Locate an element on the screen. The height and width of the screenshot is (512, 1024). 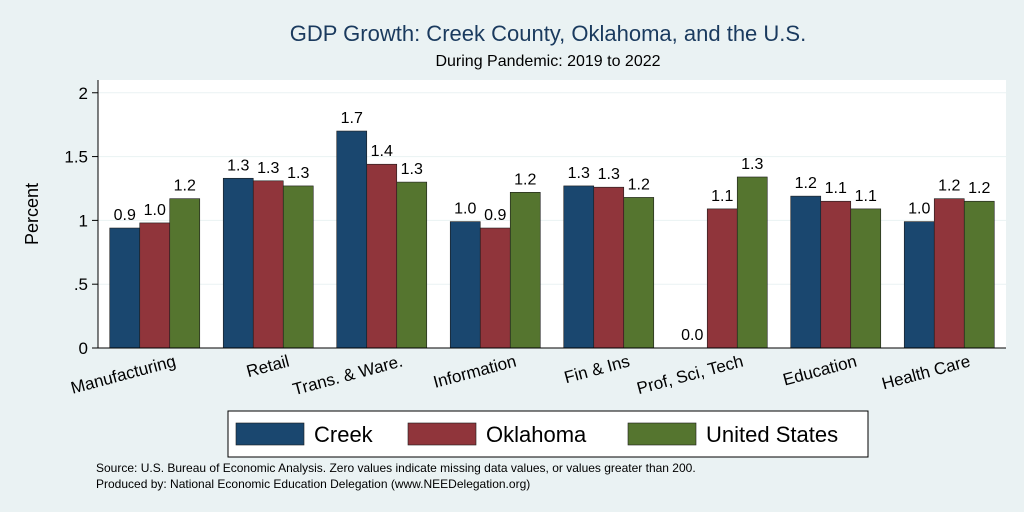
legend: Creek Oklahoma United States is located at coordinates (548, 434).